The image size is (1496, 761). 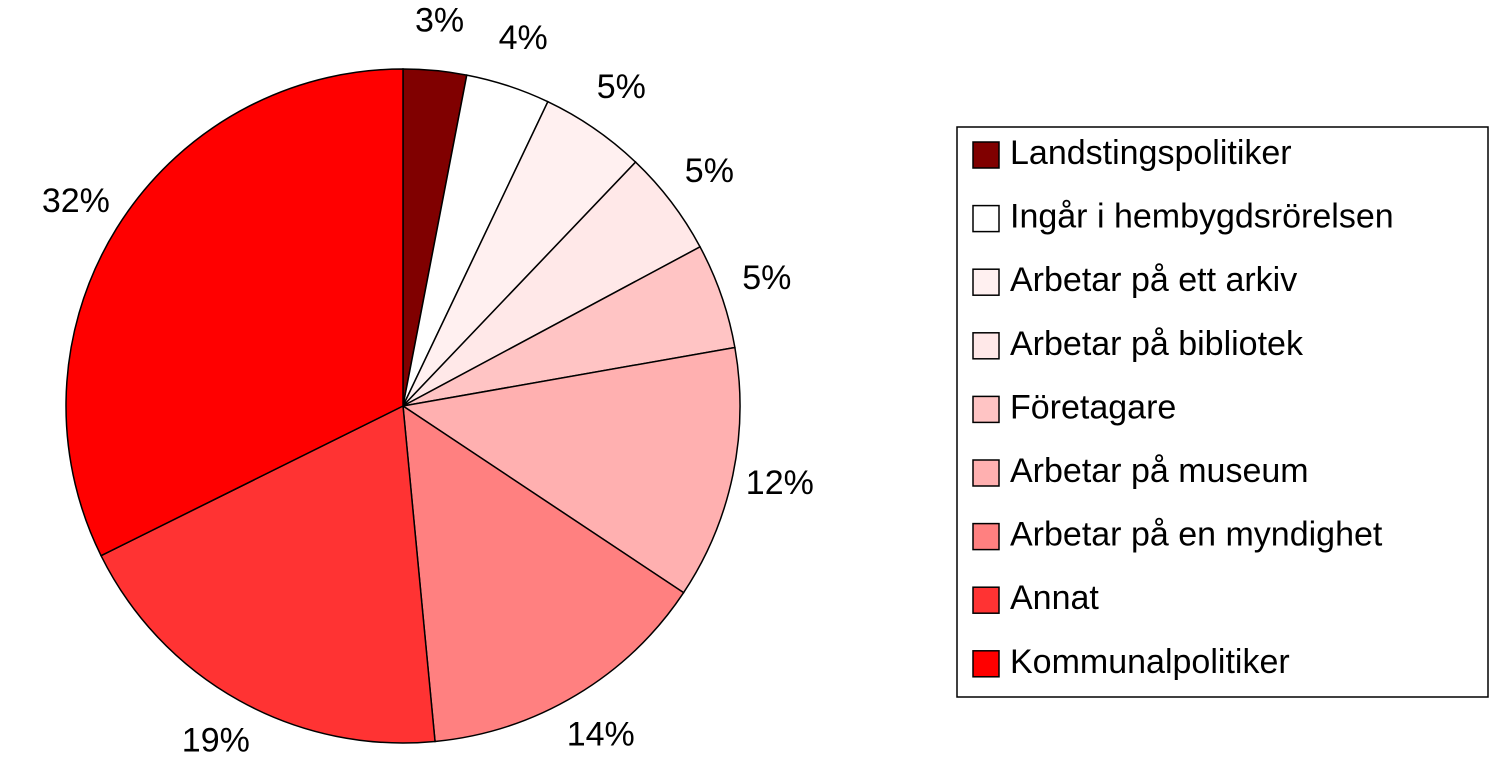 I want to click on legend-label: Arbetar på en myndighet, so click(x=1196, y=535).